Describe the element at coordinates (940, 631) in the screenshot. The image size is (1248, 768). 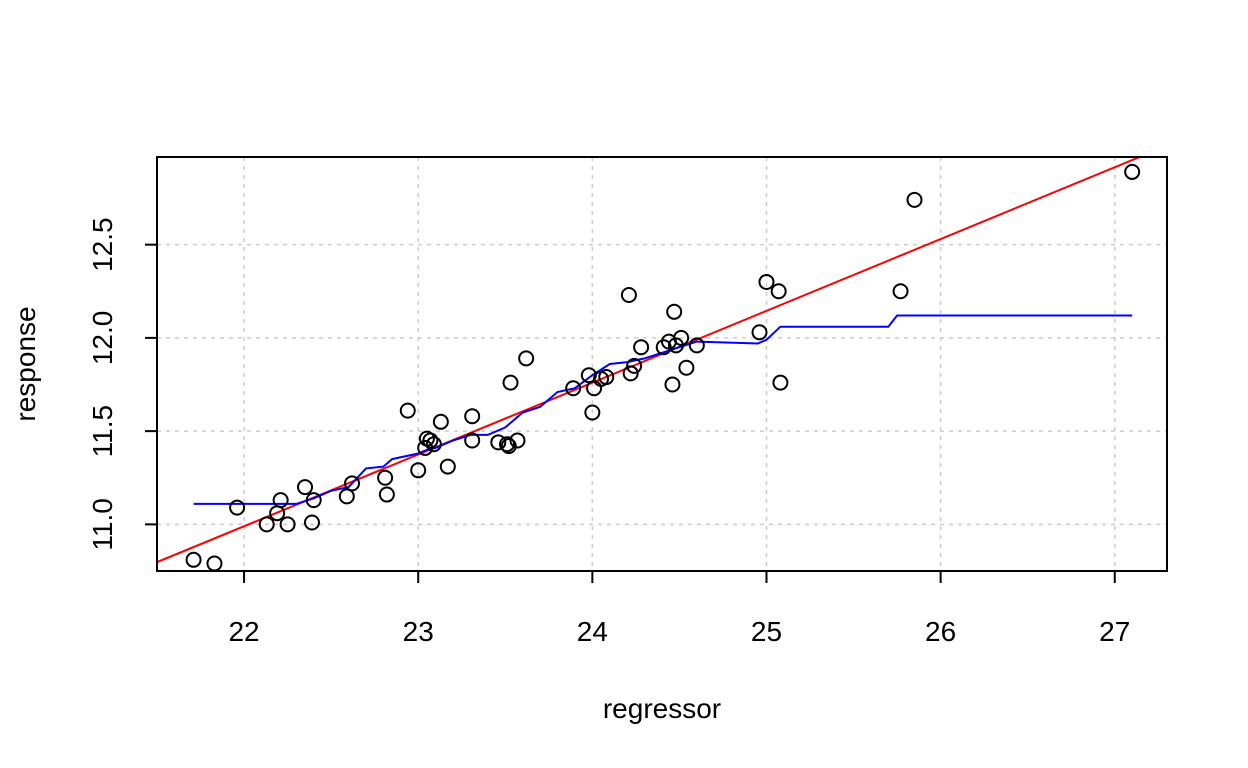
I see `x-tick-label: 26` at that location.